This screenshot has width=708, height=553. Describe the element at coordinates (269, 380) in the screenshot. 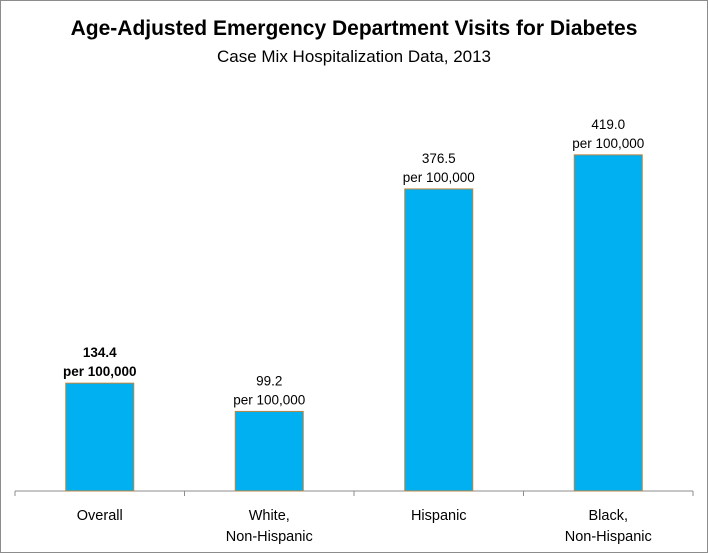

I see `data-label-value-1: 99.2` at that location.